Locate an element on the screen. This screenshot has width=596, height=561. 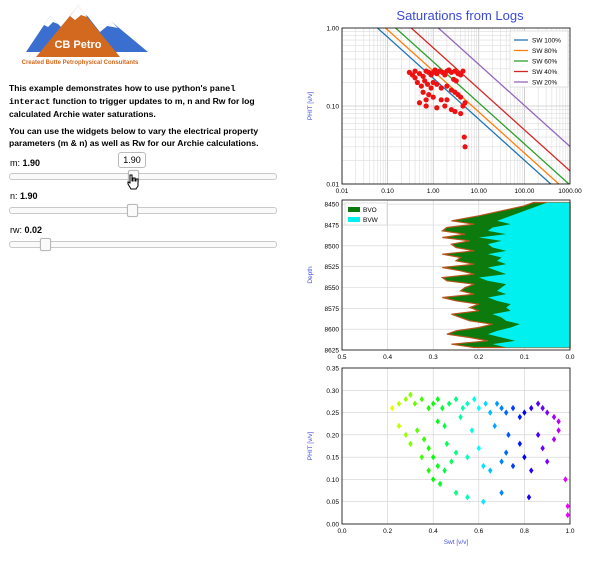
y-tick-label: 8575 is located at coordinates (332, 309).